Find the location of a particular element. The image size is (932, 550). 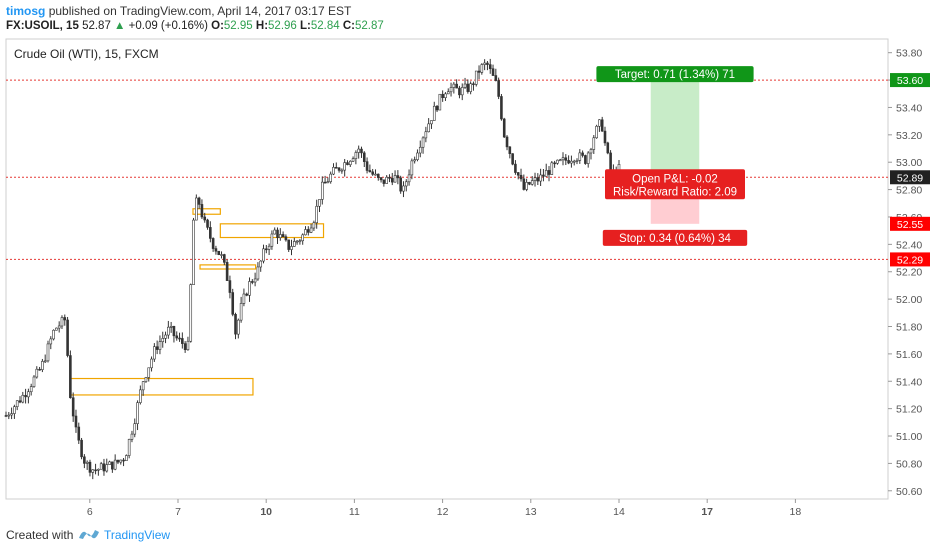

price-change: +0.09 (+0.16%) is located at coordinates (168, 26).